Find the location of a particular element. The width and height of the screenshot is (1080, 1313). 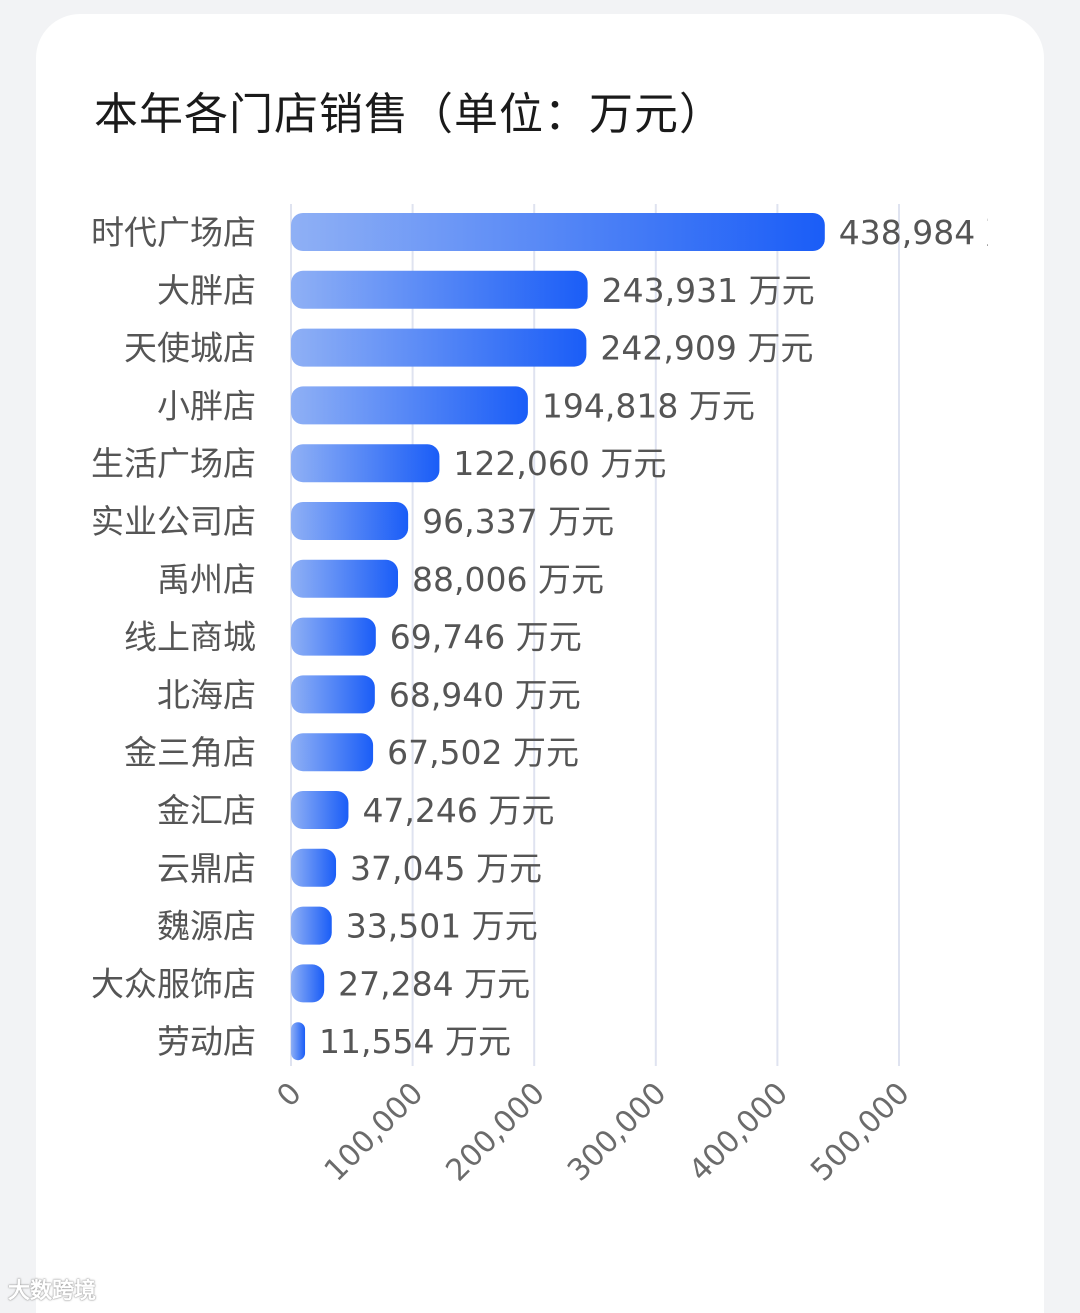

x-tick-label: 500,000 is located at coordinates (860, 1132).